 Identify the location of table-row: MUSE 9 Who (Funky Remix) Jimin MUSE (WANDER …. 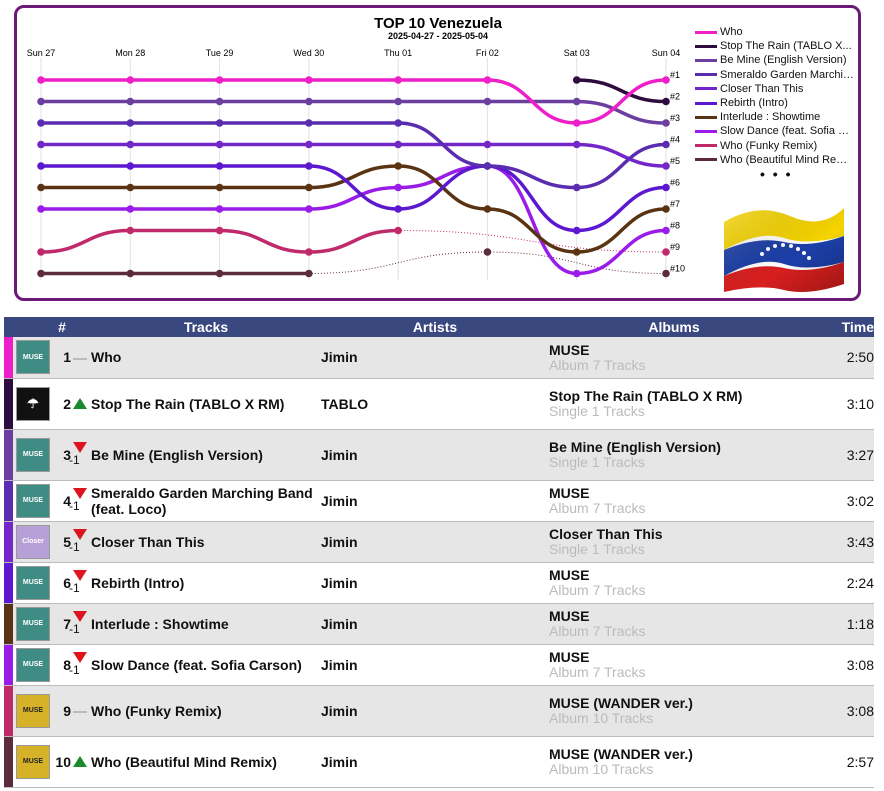
(439, 711).